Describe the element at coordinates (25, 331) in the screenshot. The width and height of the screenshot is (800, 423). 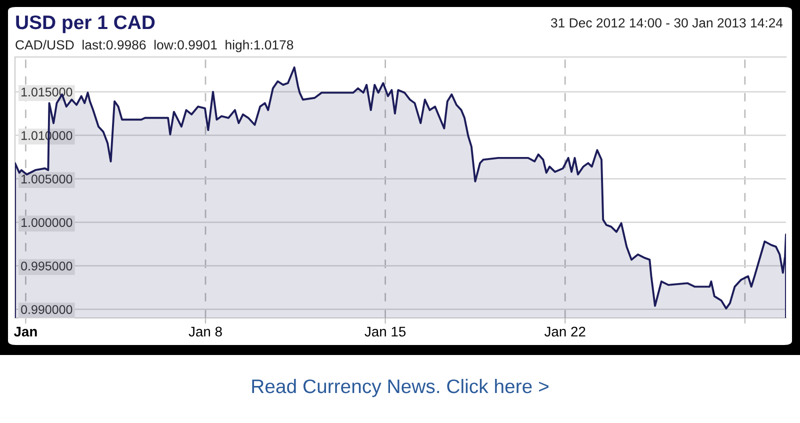
I see `x-tick-label: Jan` at that location.